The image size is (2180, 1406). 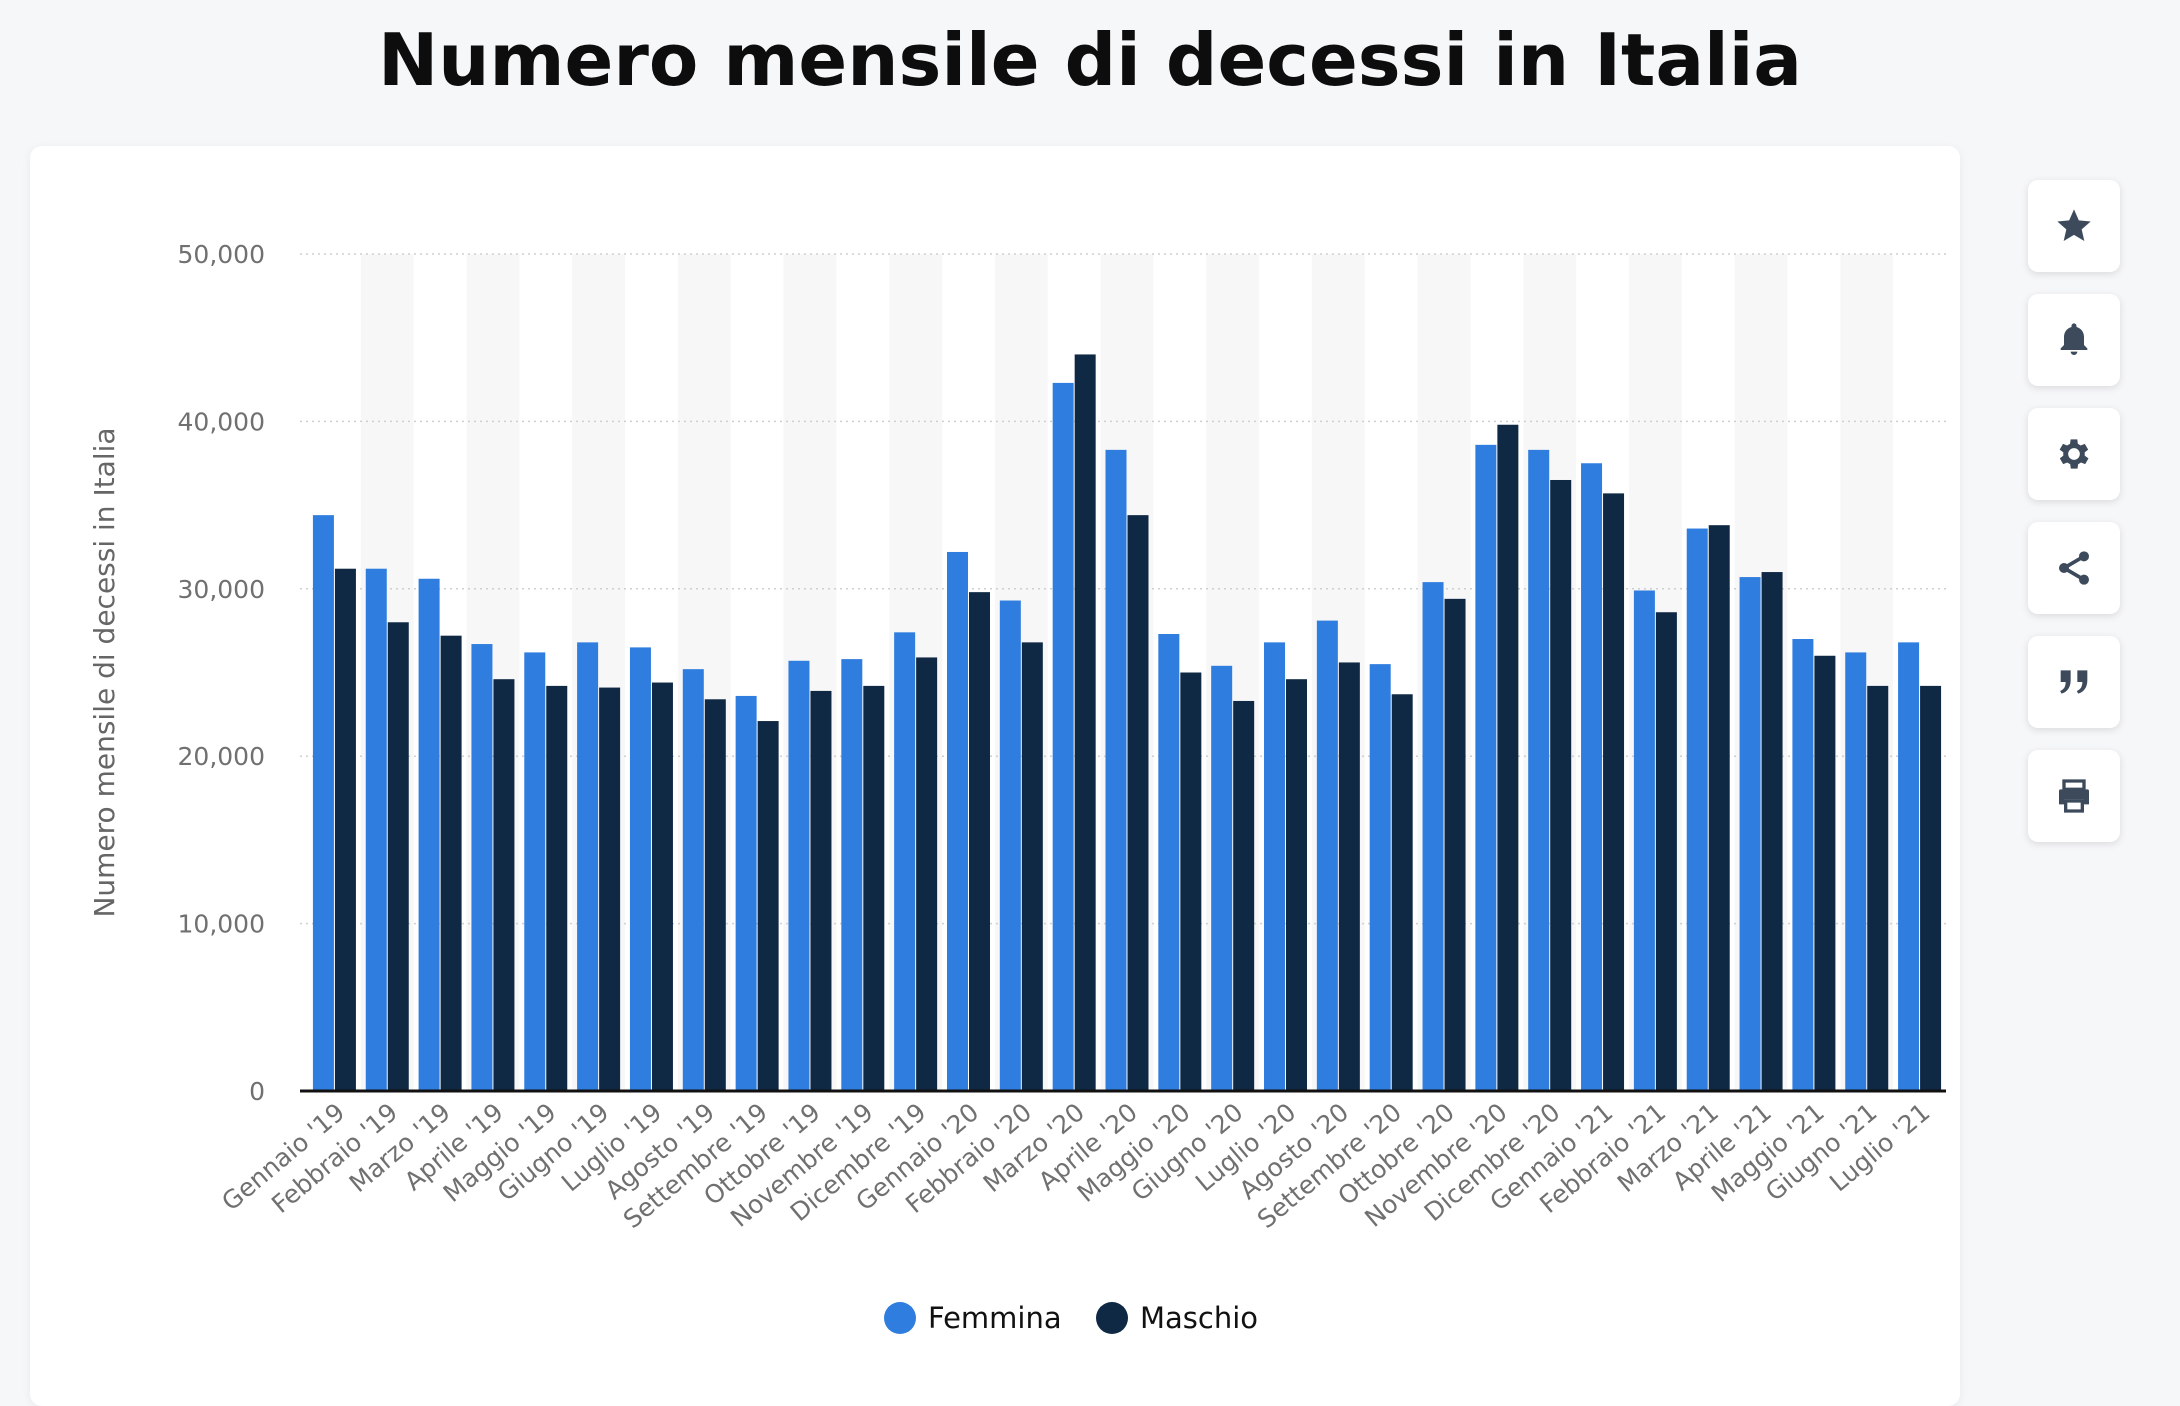 I want to click on settings-button, so click(x=2074, y=454).